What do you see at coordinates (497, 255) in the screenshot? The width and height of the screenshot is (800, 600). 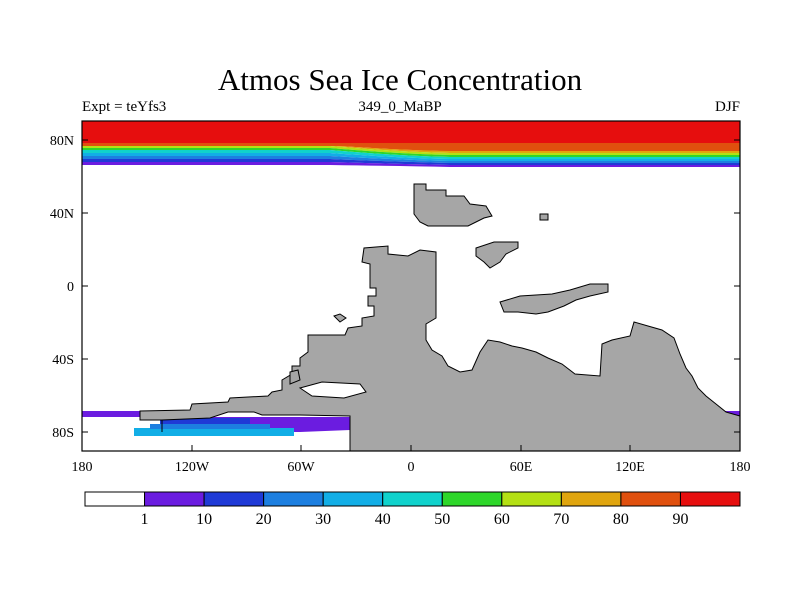 I see `eastern-continent` at bounding box center [497, 255].